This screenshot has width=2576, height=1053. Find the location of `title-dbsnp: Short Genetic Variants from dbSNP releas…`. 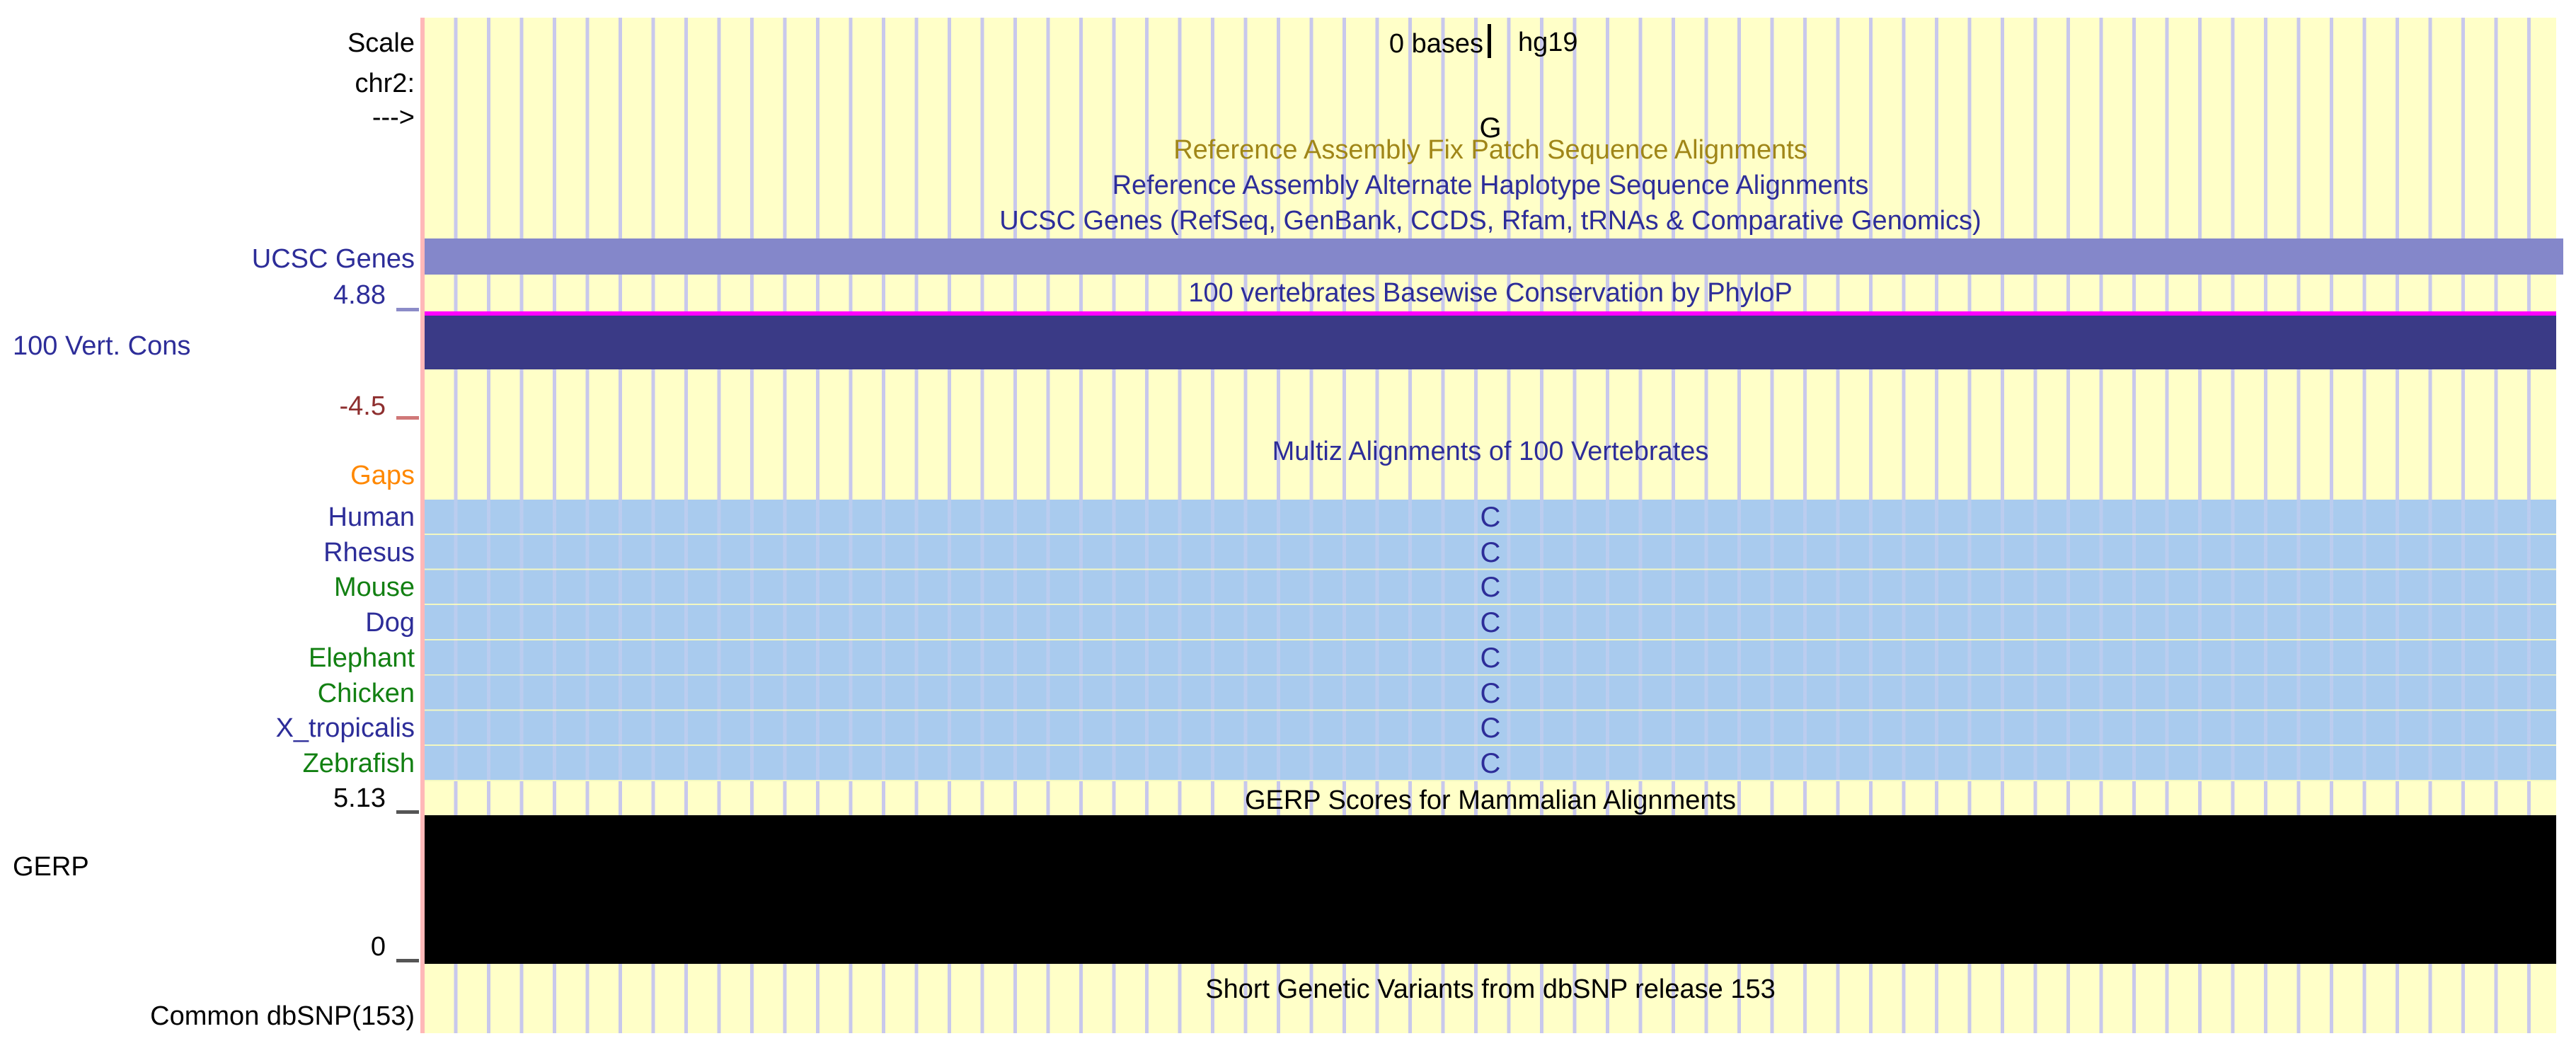

title-dbsnp: Short Genetic Variants from dbSNP releas… is located at coordinates (1490, 989).